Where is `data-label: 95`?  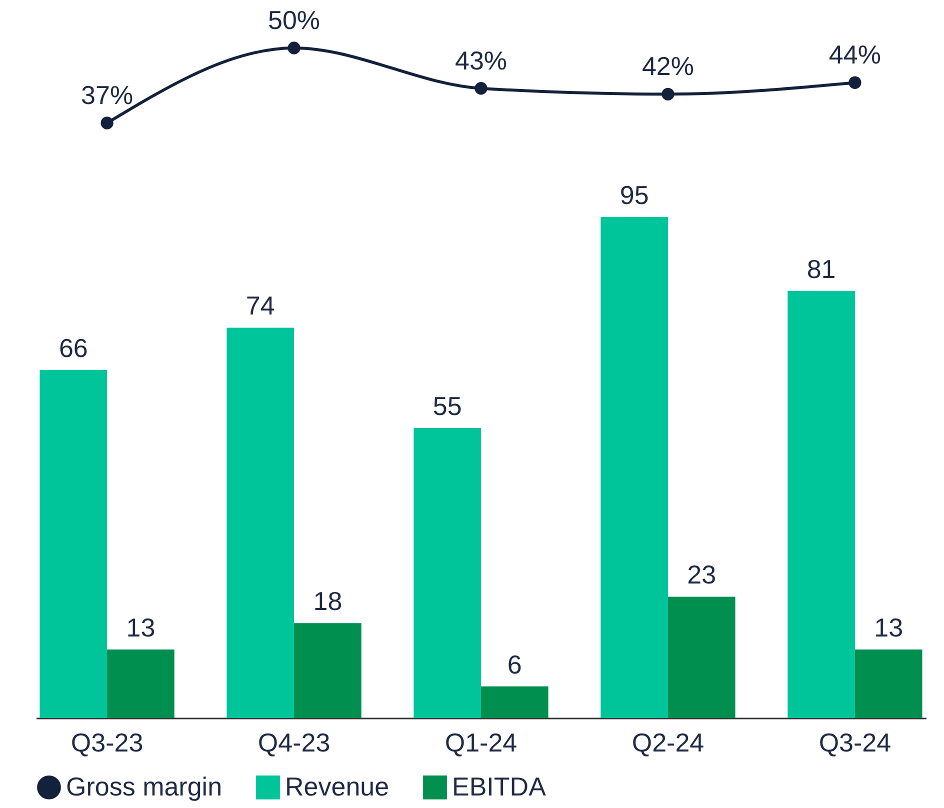 data-label: 95 is located at coordinates (634, 195).